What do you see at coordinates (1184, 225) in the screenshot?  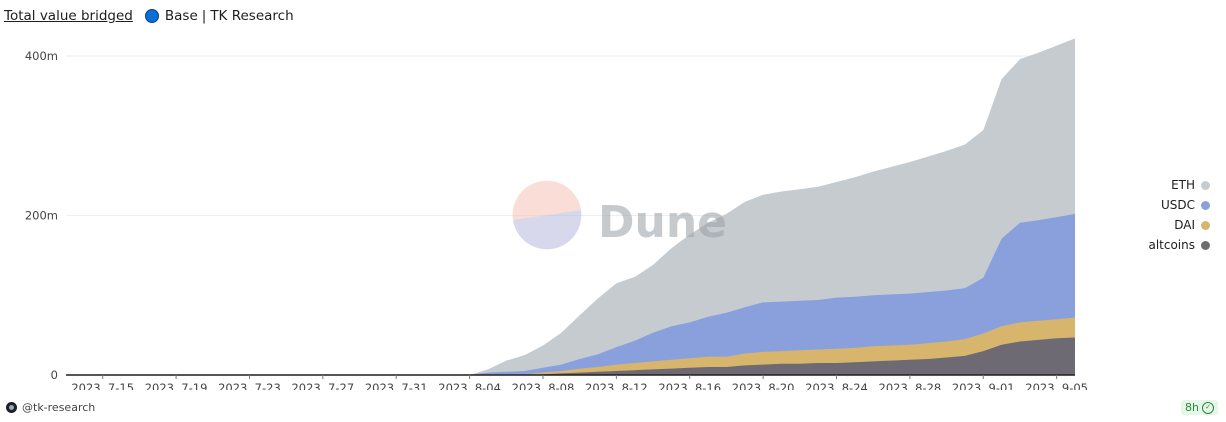 I see `legend-label: DAI` at bounding box center [1184, 225].